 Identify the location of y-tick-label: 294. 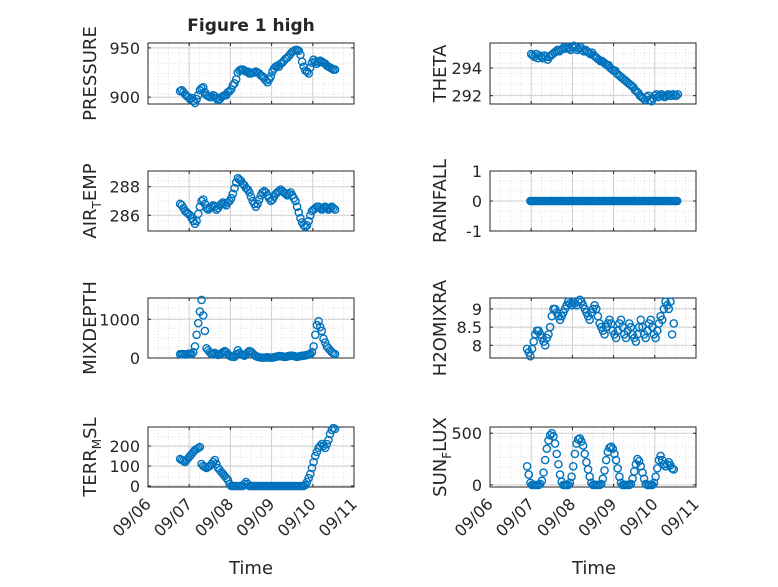
(466, 68).